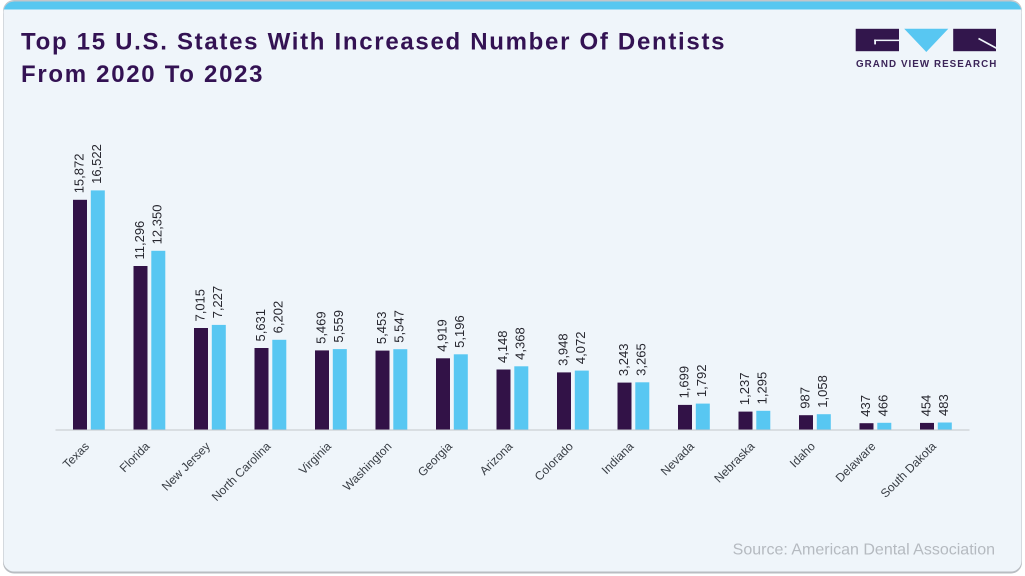  I want to click on svg-text: 5,453, so click(381, 328).